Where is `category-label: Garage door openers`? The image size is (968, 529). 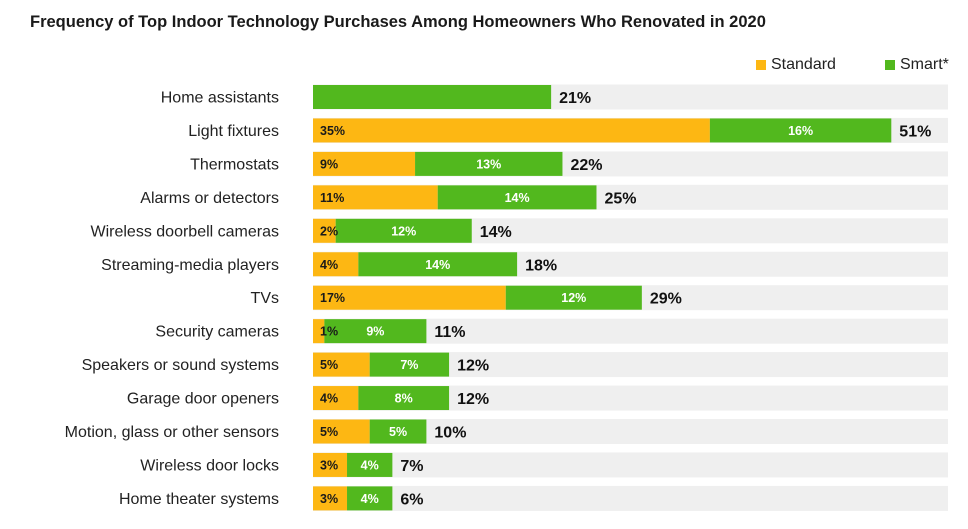 category-label: Garage door openers is located at coordinates (203, 399).